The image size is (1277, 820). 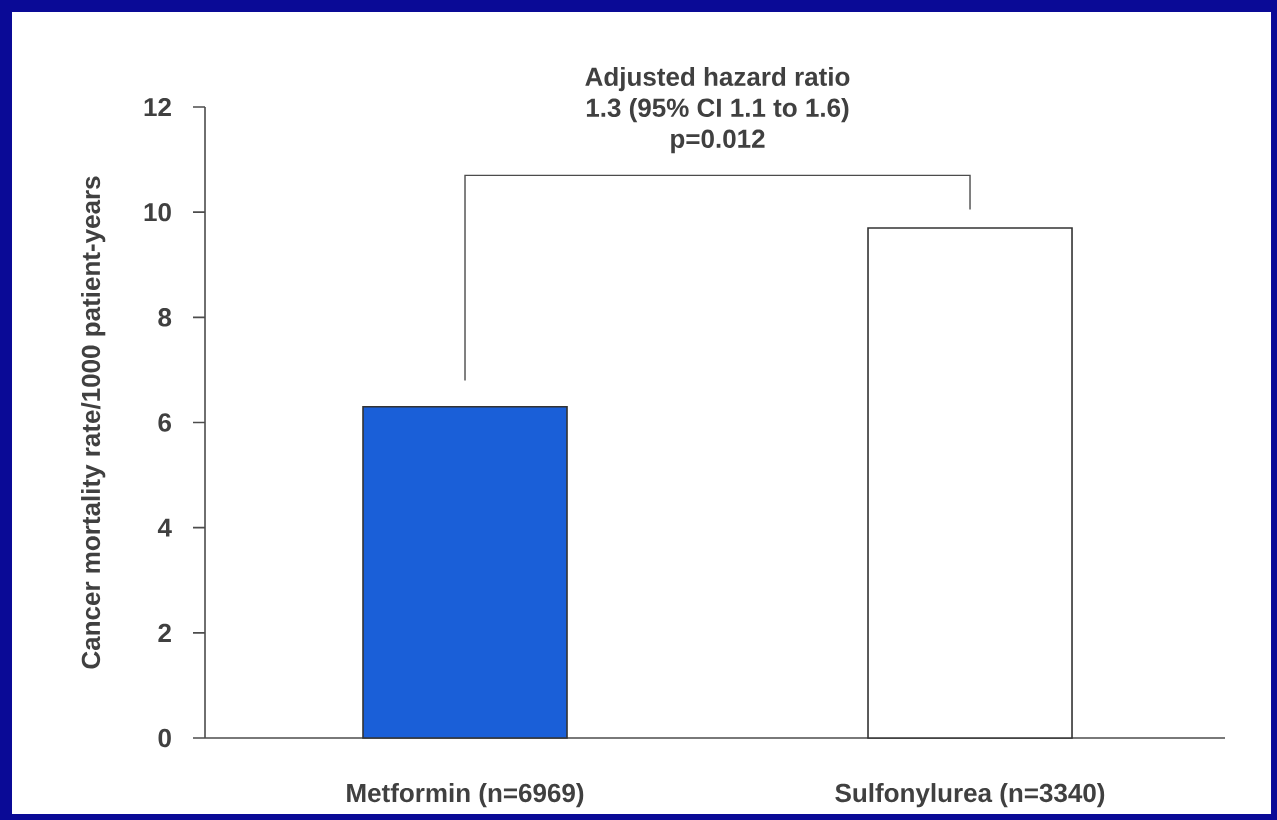 I want to click on x-tick-label: Metformin (n=6969), so click(x=465, y=795).